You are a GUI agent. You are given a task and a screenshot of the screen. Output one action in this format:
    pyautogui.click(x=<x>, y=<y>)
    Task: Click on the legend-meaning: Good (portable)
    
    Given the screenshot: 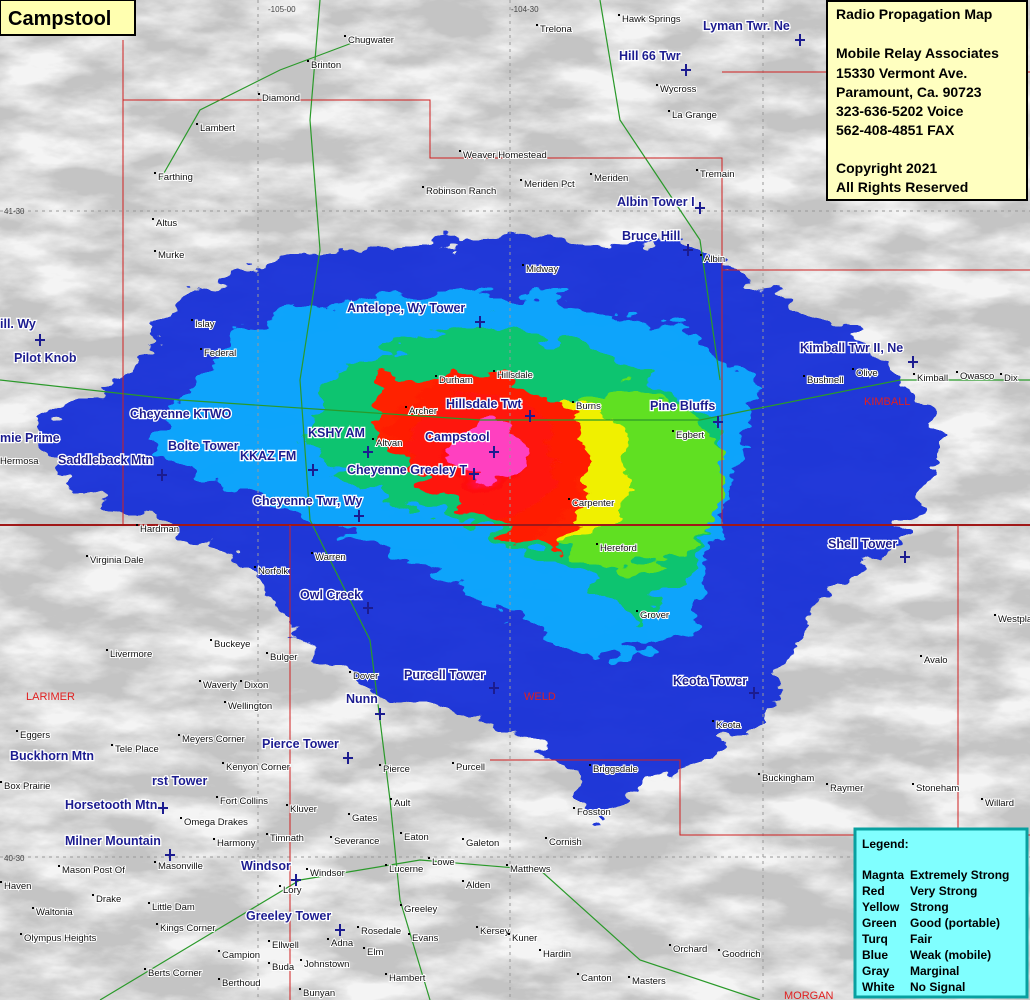 What is the action you would take?
    pyautogui.click(x=955, y=923)
    